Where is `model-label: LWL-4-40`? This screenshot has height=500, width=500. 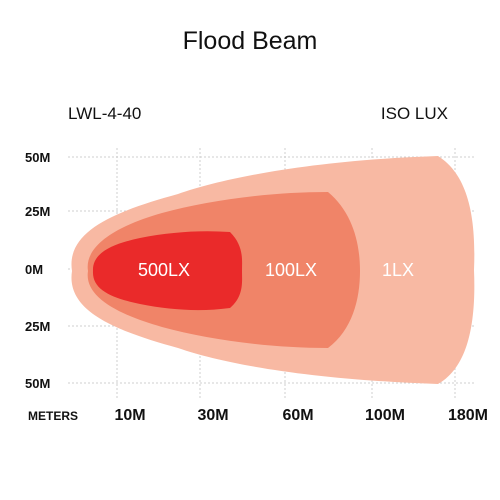 model-label: LWL-4-40 is located at coordinates (105, 113).